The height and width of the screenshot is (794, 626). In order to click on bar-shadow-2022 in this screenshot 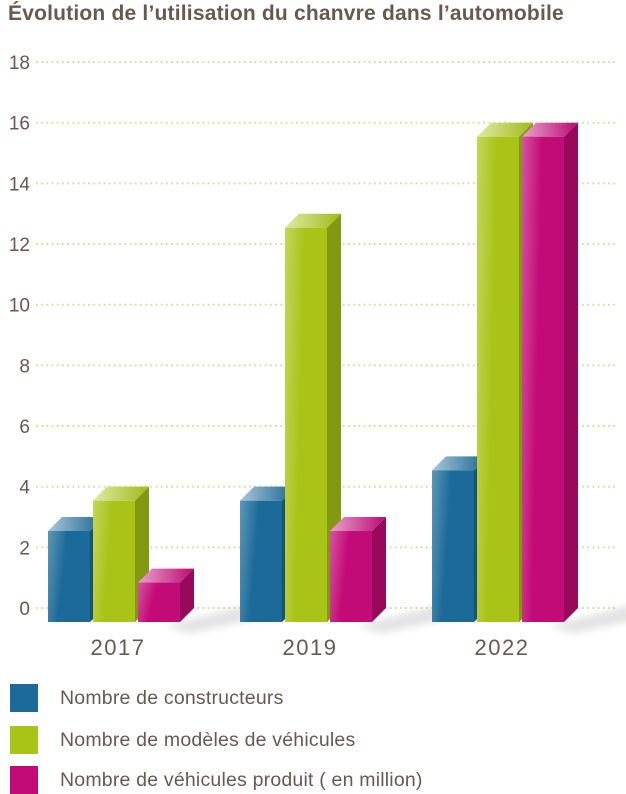, I will do `click(588, 619)`.